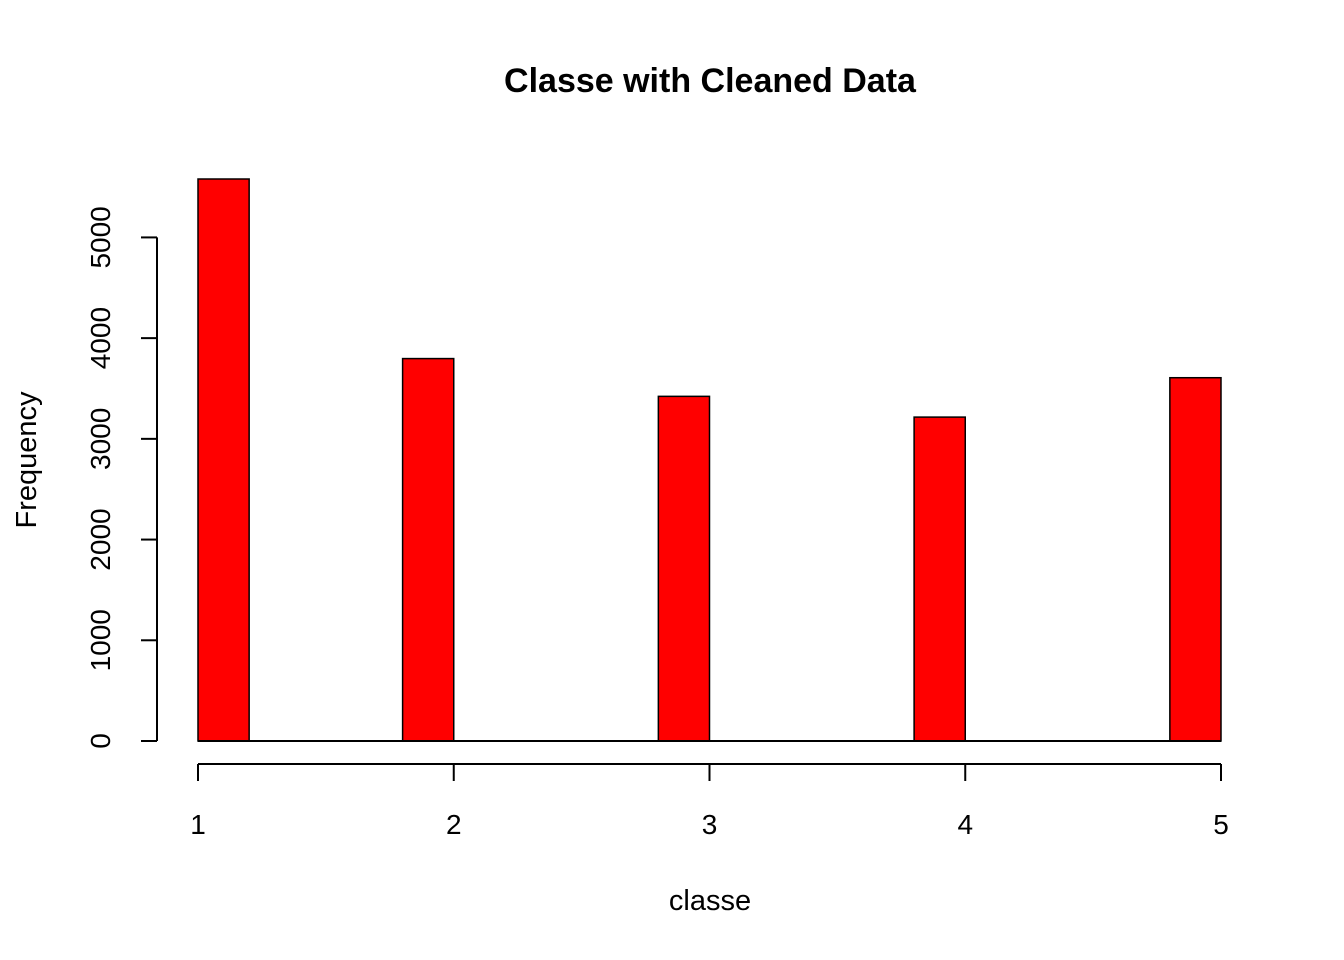  What do you see at coordinates (27, 460) in the screenshot?
I see `y-axis-label: Frequency` at bounding box center [27, 460].